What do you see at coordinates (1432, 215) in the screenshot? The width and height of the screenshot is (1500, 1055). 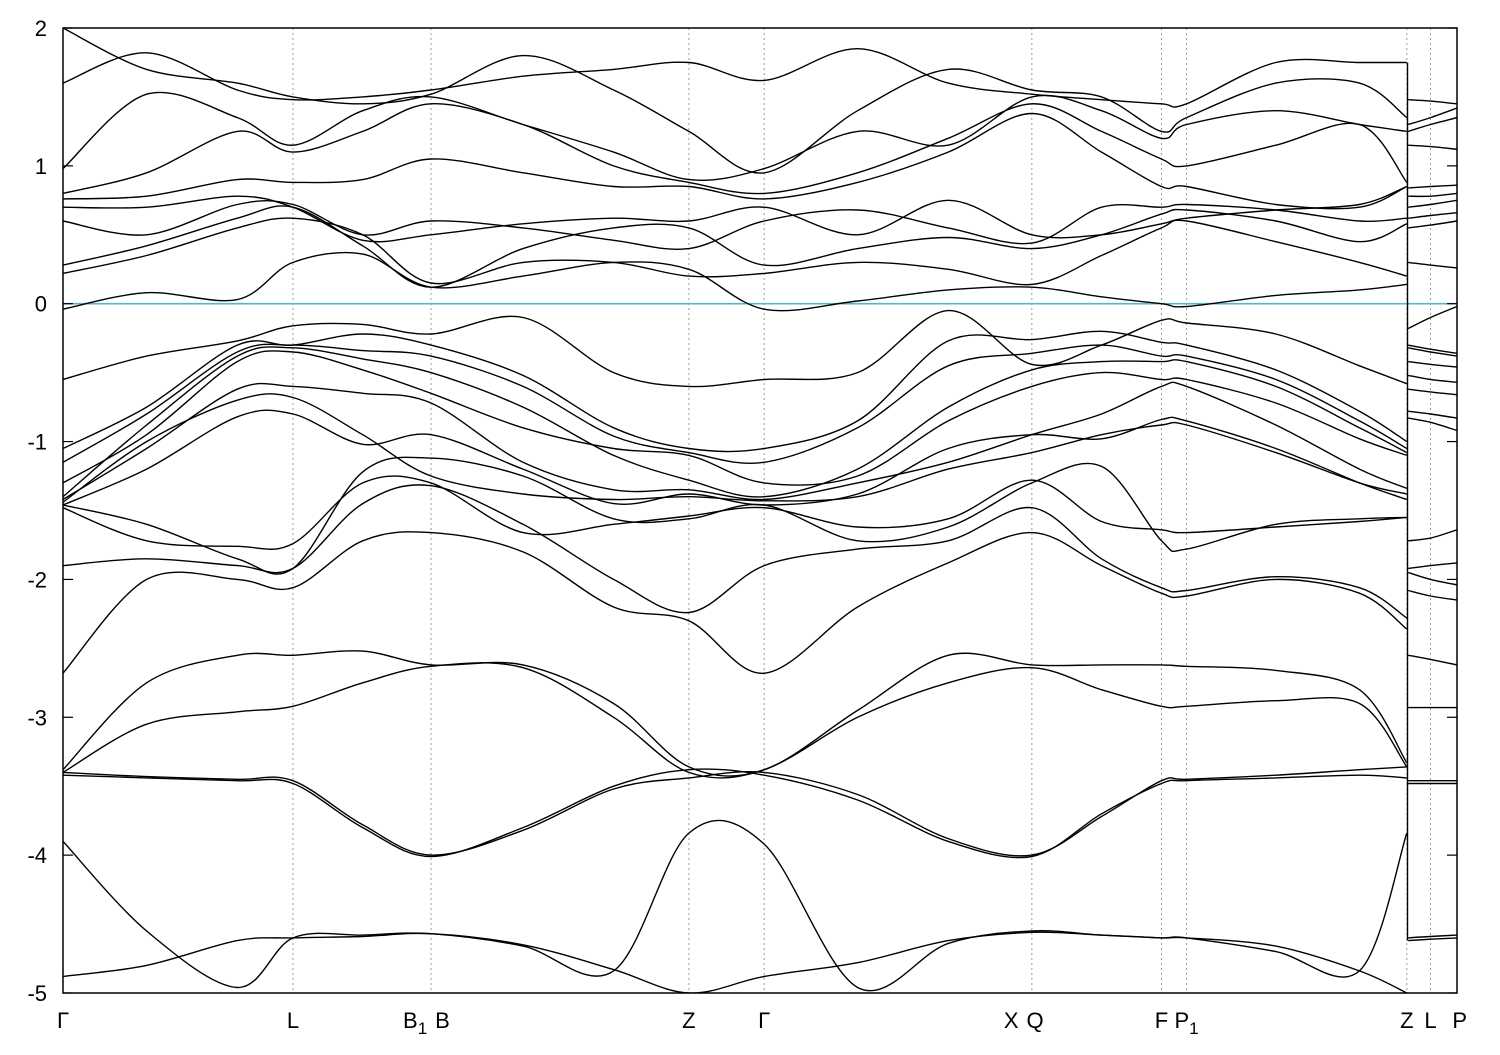 I see `band-line-21-tail` at bounding box center [1432, 215].